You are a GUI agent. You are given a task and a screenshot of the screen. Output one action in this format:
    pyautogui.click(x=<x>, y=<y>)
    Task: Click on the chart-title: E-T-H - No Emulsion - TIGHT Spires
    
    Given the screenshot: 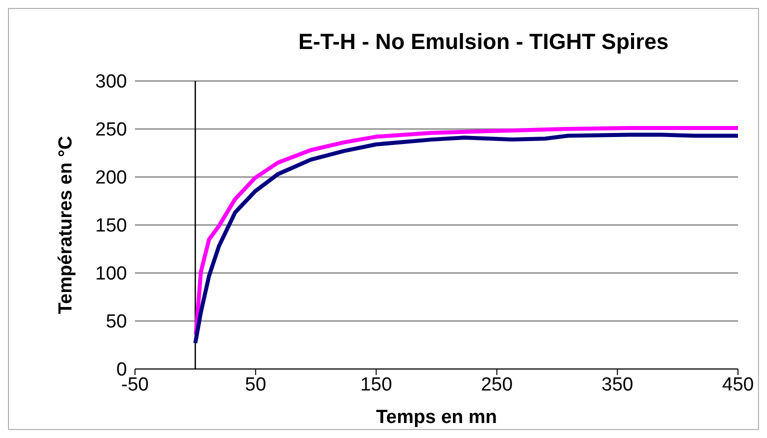 What is the action you would take?
    pyautogui.click(x=483, y=42)
    